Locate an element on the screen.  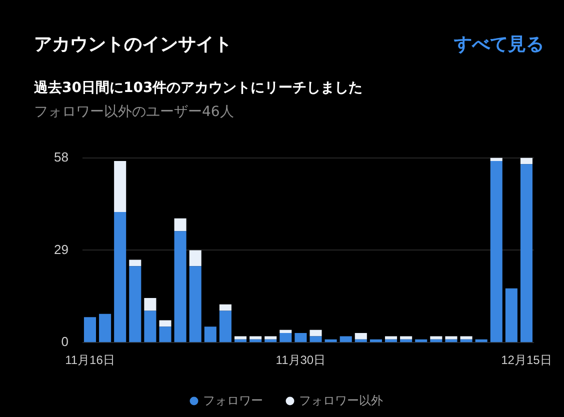
x-tick-label: 11月30日 is located at coordinates (301, 360).